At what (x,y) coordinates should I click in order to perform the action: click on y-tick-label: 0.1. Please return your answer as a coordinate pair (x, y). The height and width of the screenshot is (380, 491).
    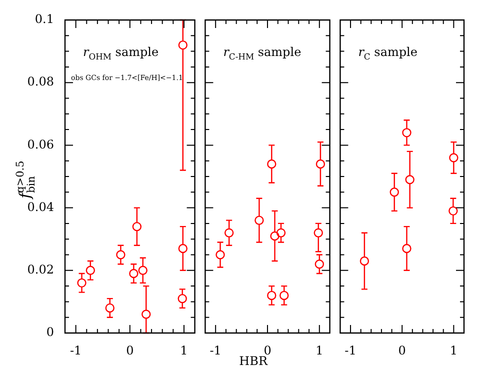
    Looking at the image, I should click on (44, 19).